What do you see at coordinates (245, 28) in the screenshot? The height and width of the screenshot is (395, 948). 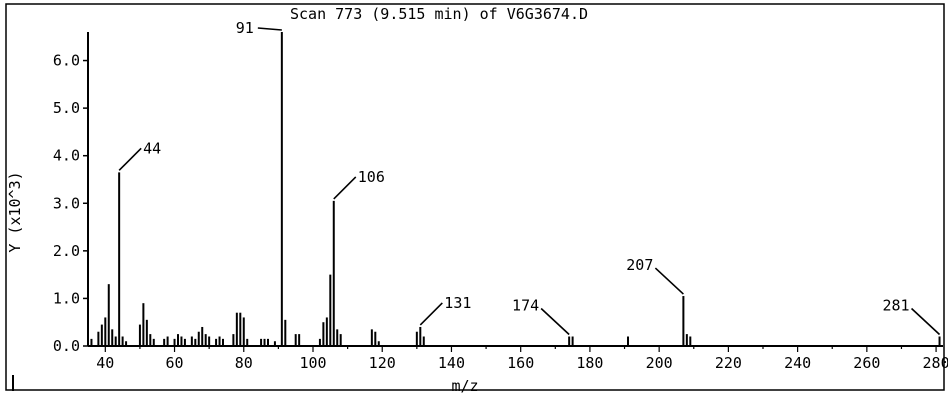 I see `peak-label: 91` at bounding box center [245, 28].